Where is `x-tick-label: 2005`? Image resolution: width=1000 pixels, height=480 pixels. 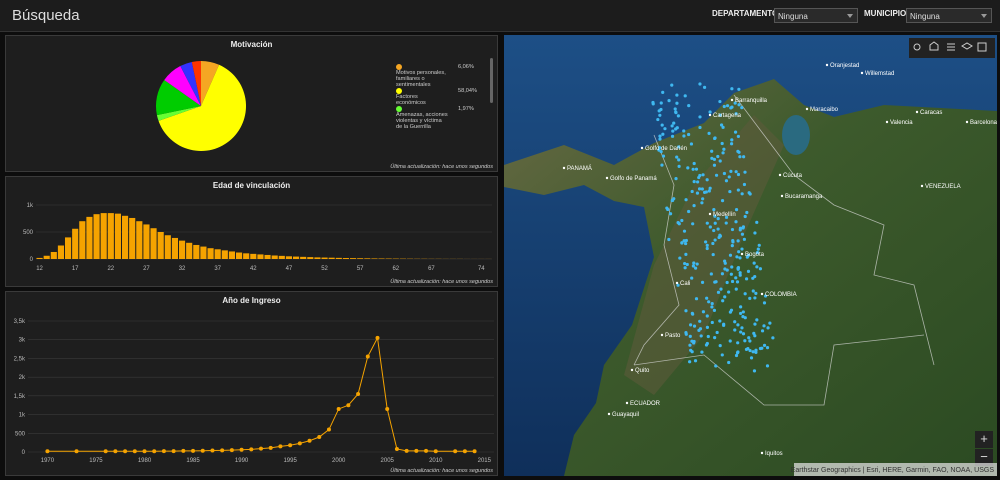
x-tick-label: 2005 is located at coordinates (388, 461).